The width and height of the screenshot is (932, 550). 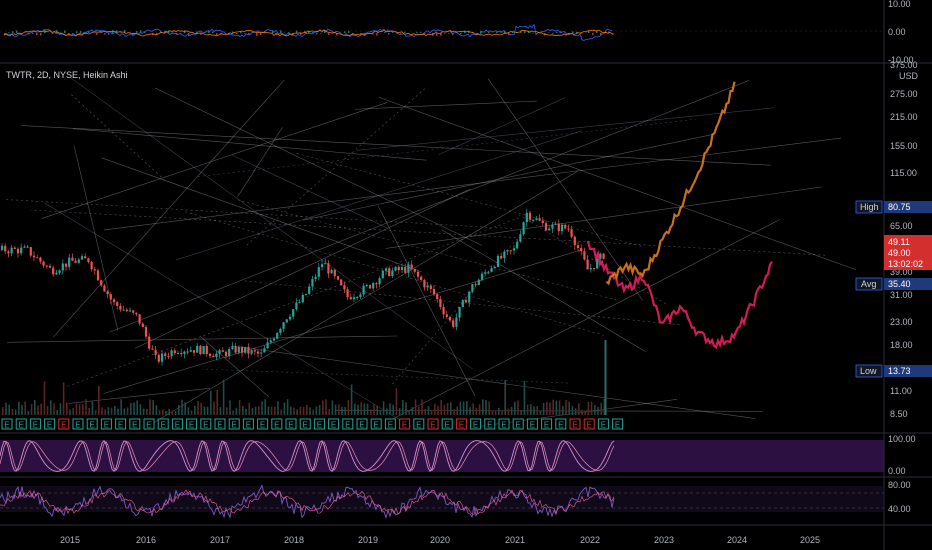 I want to click on year-label: 2020, so click(x=440, y=540).